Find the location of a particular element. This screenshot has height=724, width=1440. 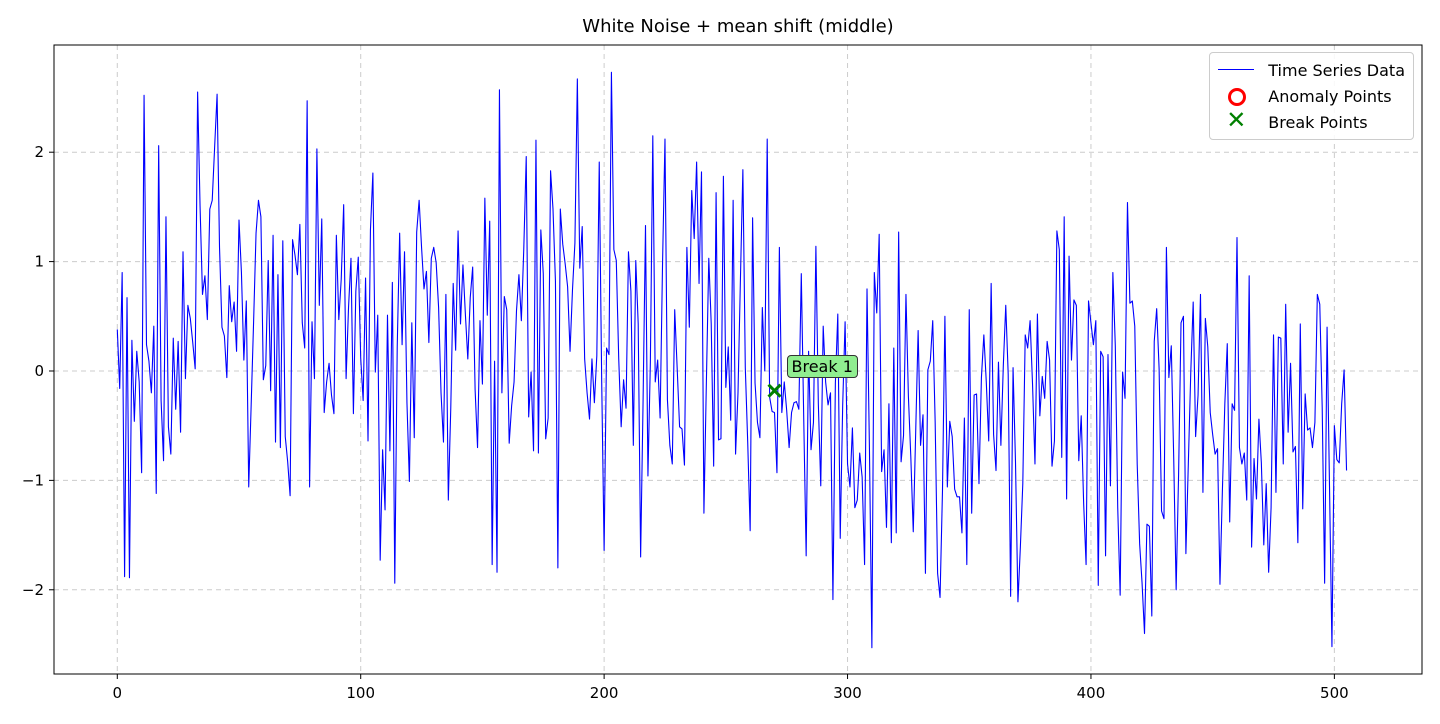

legend-item-anomaly: Anomaly Points is located at coordinates (1311, 96).